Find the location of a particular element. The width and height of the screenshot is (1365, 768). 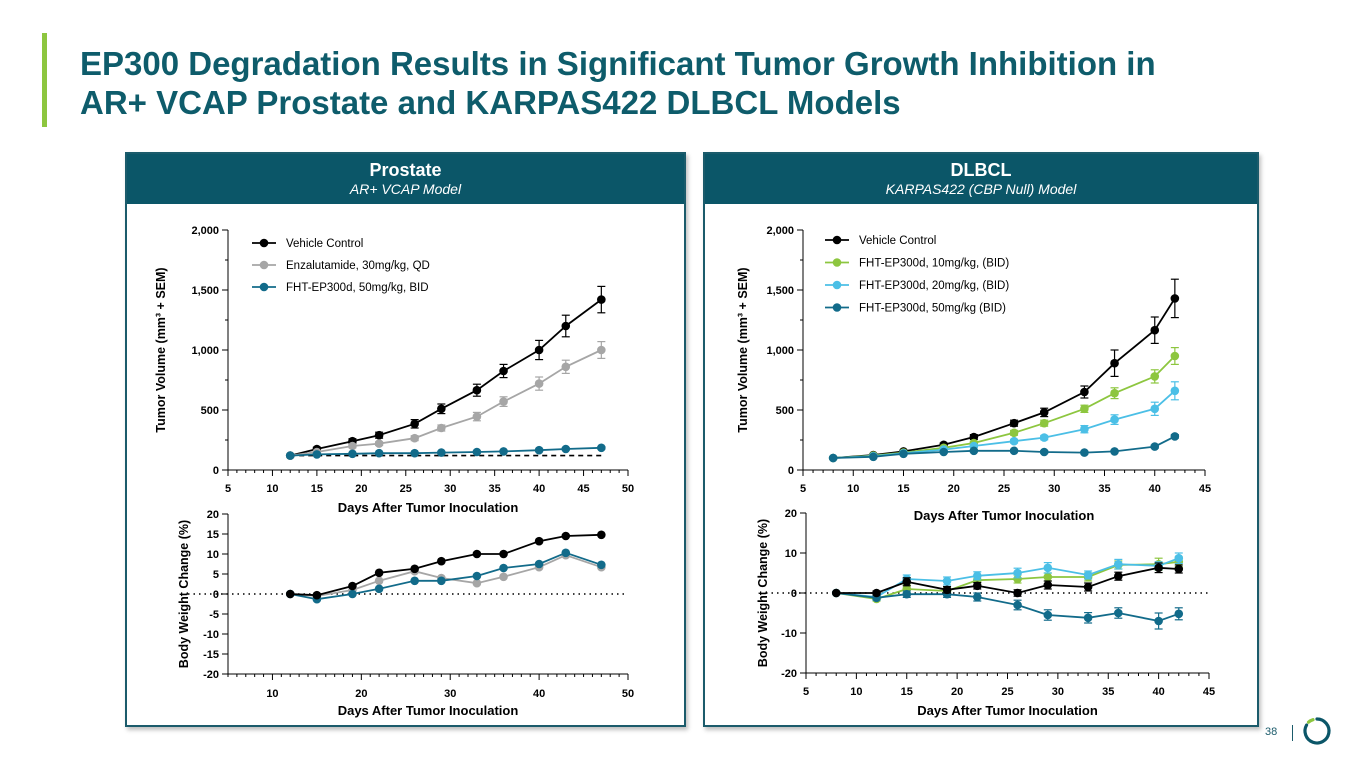

x-tick-label: 35 is located at coordinates (1108, 692).